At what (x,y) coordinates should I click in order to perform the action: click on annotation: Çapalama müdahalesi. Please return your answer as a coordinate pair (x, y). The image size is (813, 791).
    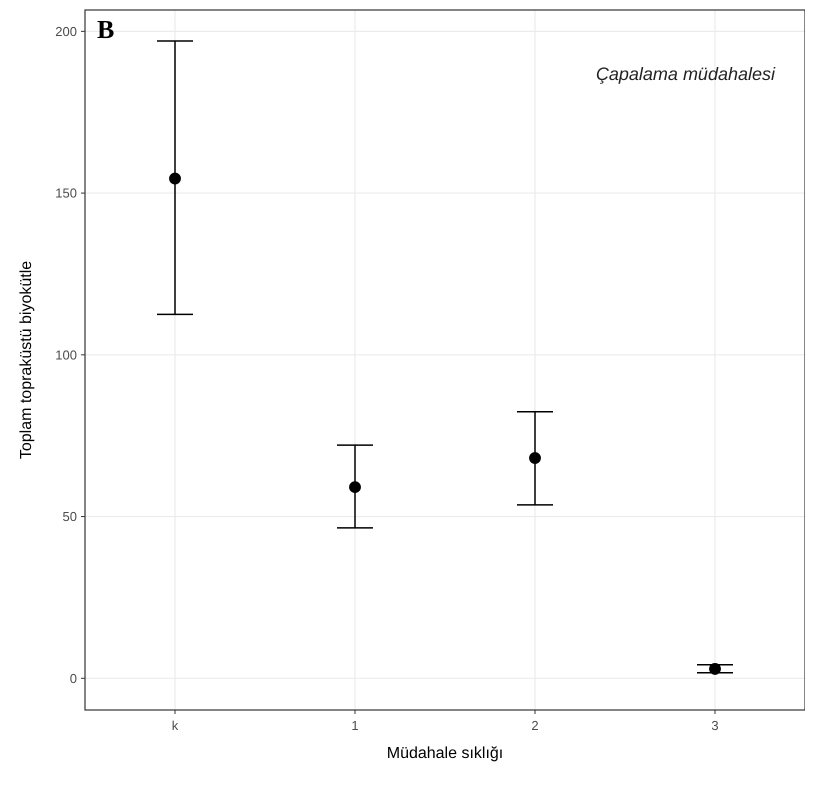
    Looking at the image, I should click on (686, 74).